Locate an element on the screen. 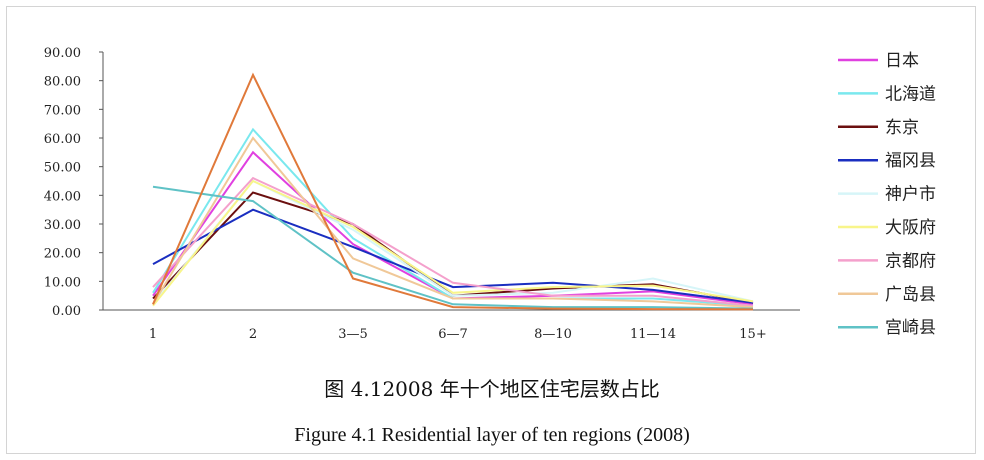 This screenshot has width=984, height=460. legend-label: 北海道 is located at coordinates (910, 94).